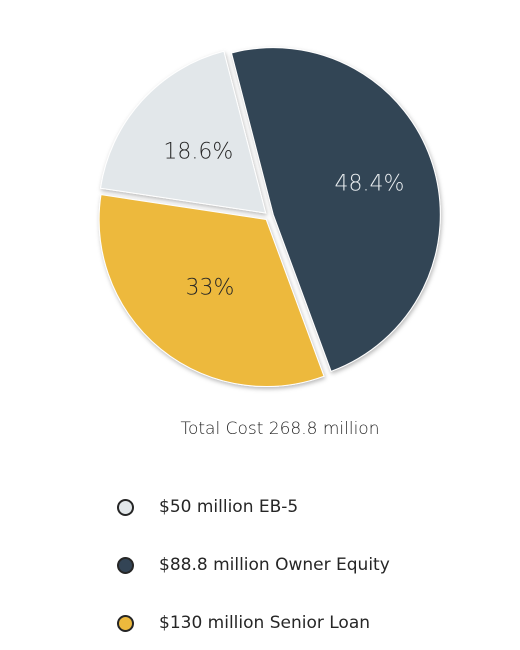 Image resolution: width=520 pixels, height=650 pixels. I want to click on pie-slice-senior-loan, so click(211, 290).